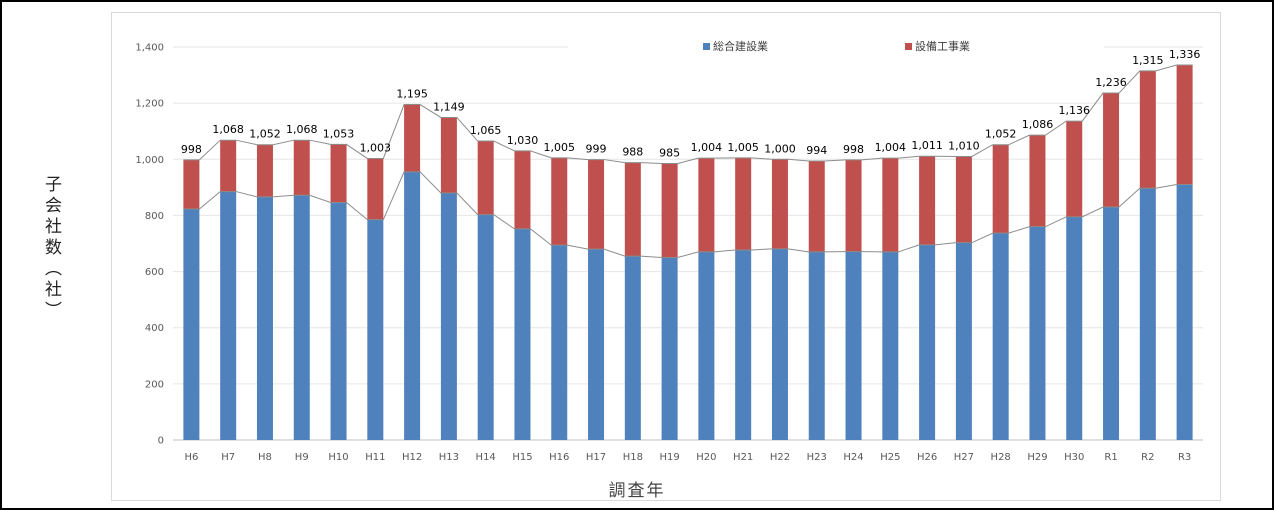  I want to click on x-tick-label: H27, so click(964, 457).